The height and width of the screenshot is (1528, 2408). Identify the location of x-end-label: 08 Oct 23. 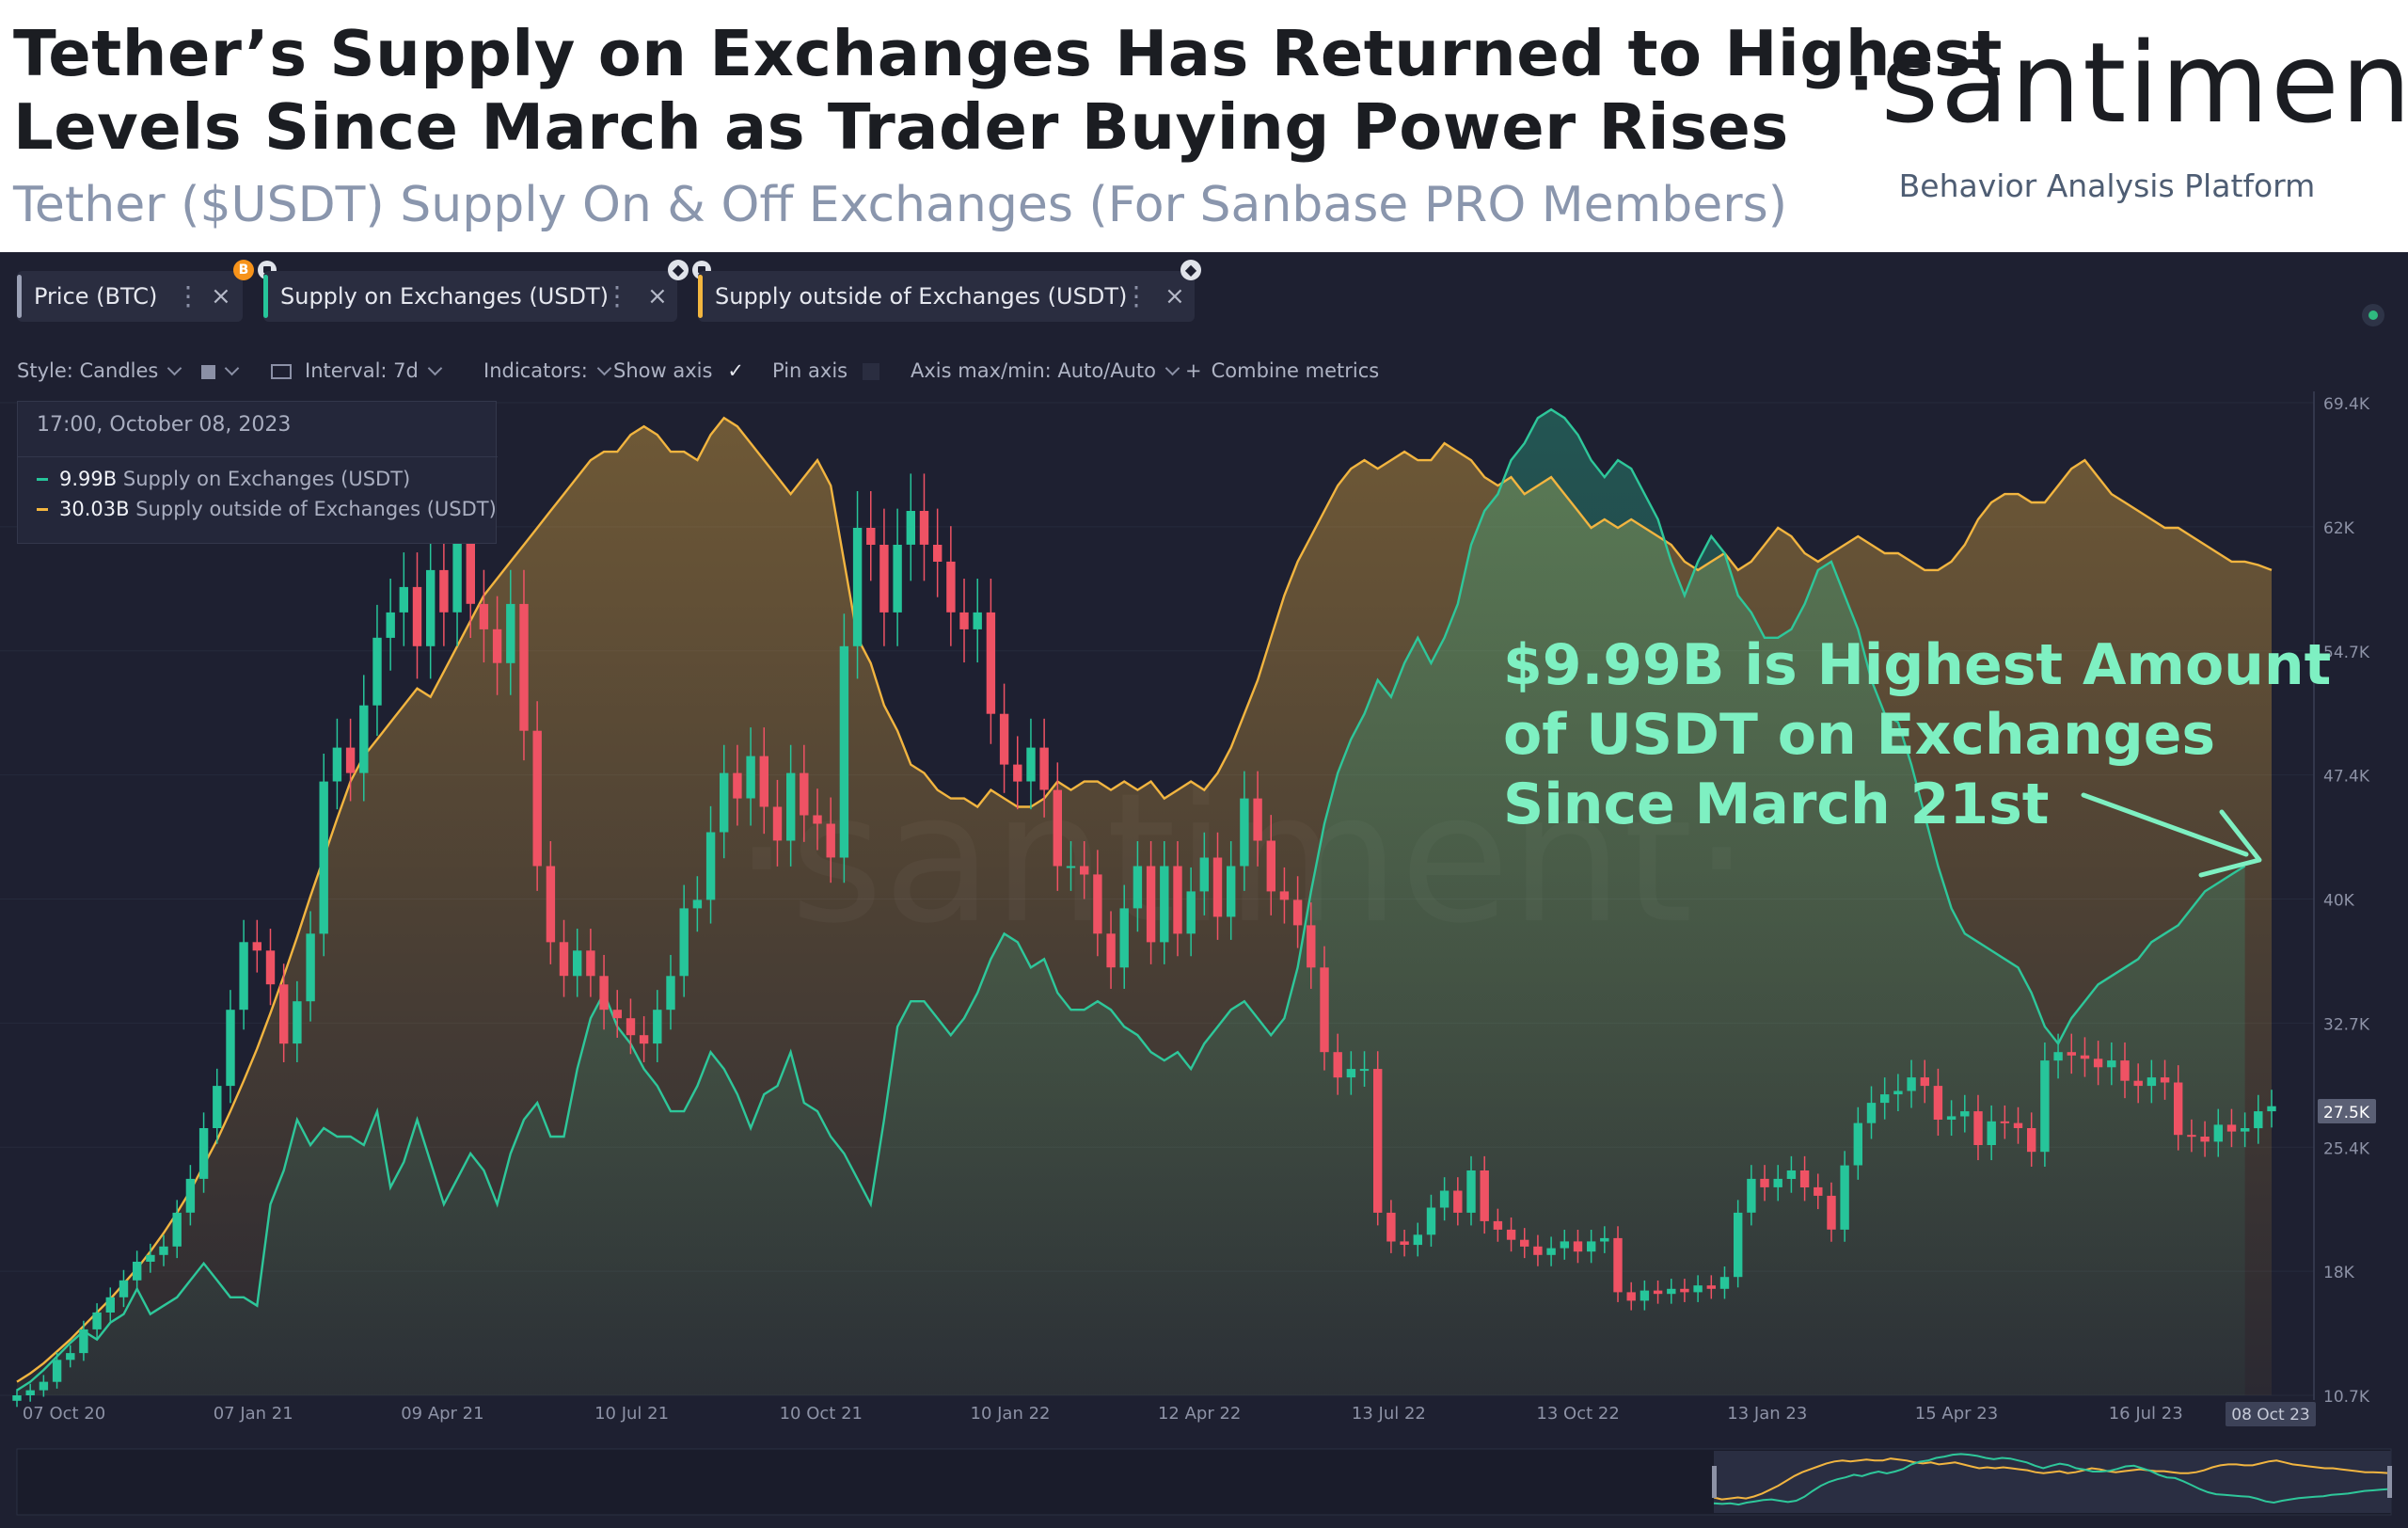
(2270, 1415).